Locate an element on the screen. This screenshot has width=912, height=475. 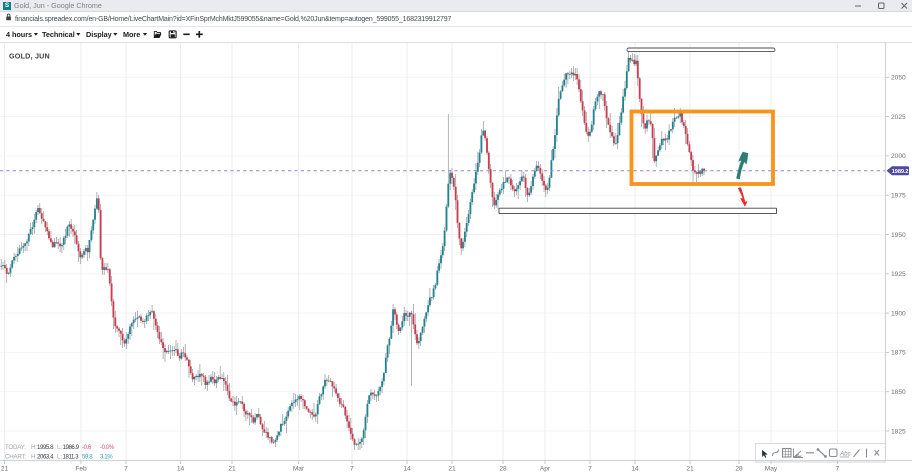
svg-text: 1950 is located at coordinates (898, 235).